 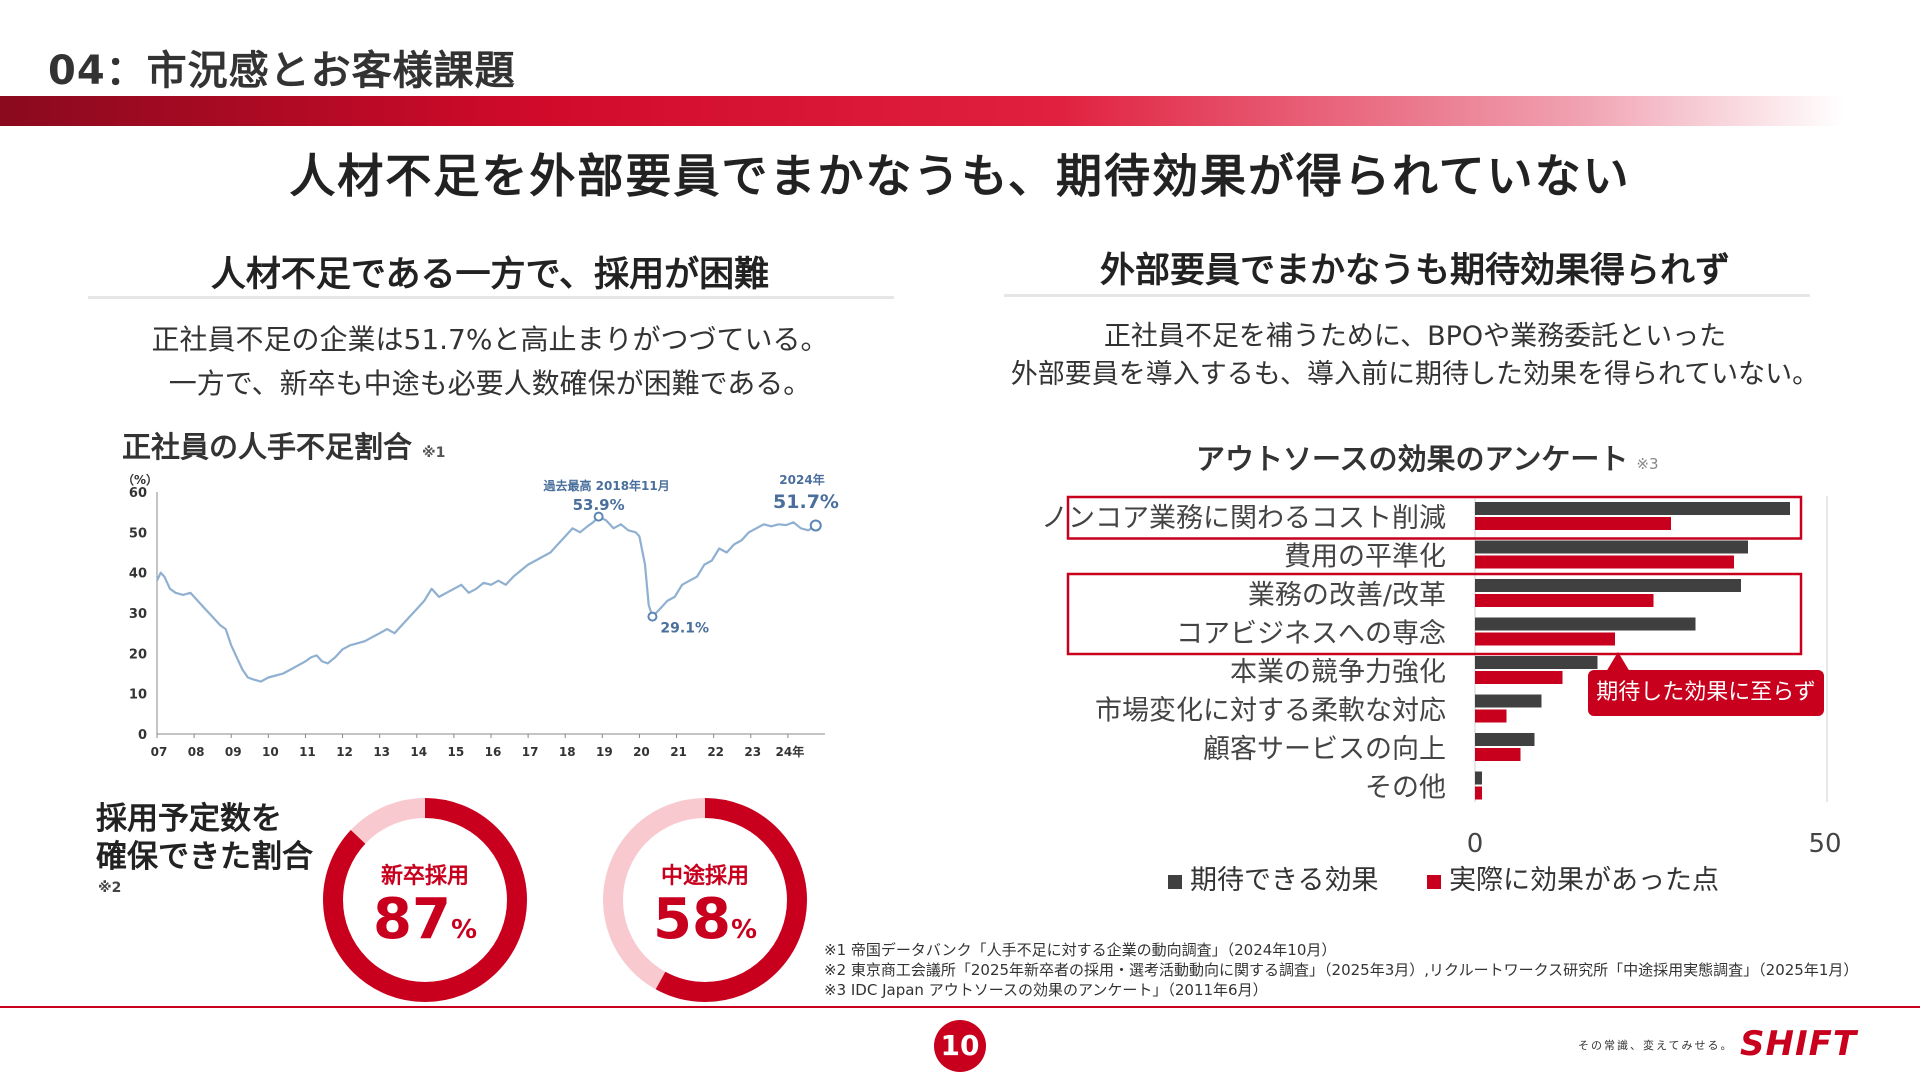 What do you see at coordinates (1475, 844) in the screenshot?
I see `bar-x-tick: 0` at bounding box center [1475, 844].